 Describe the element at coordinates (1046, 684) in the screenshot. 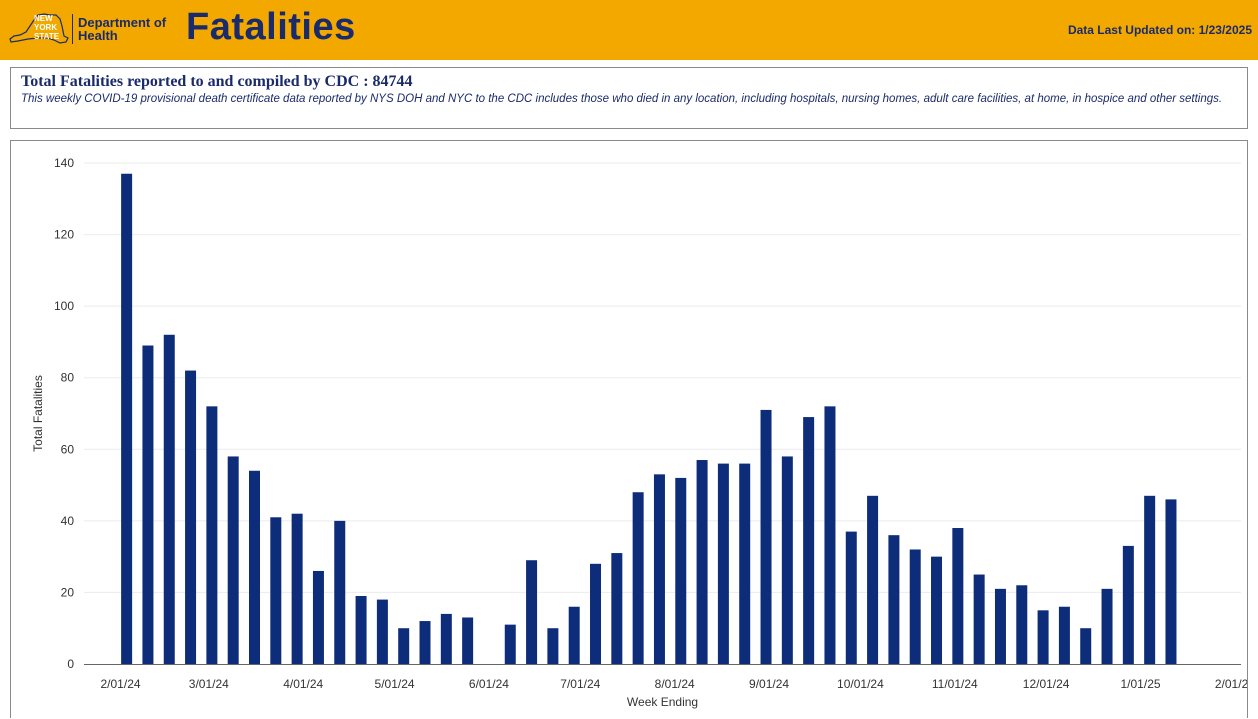

I see `x-tick-label: 12/01/24` at that location.